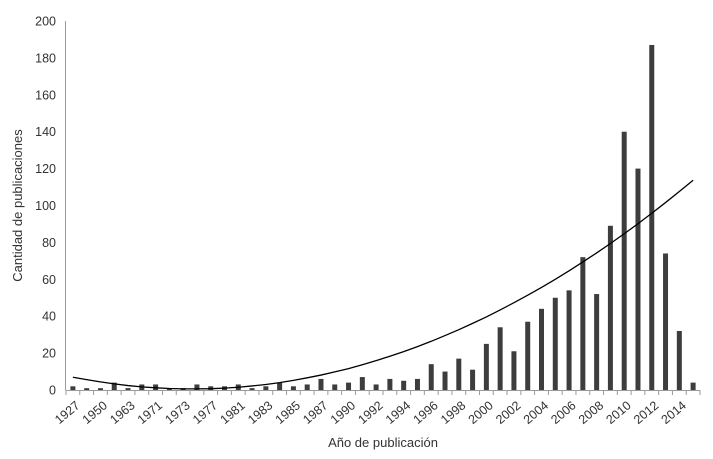 The width and height of the screenshot is (713, 459). I want to click on x-tick-label: 1981, so click(233, 412).